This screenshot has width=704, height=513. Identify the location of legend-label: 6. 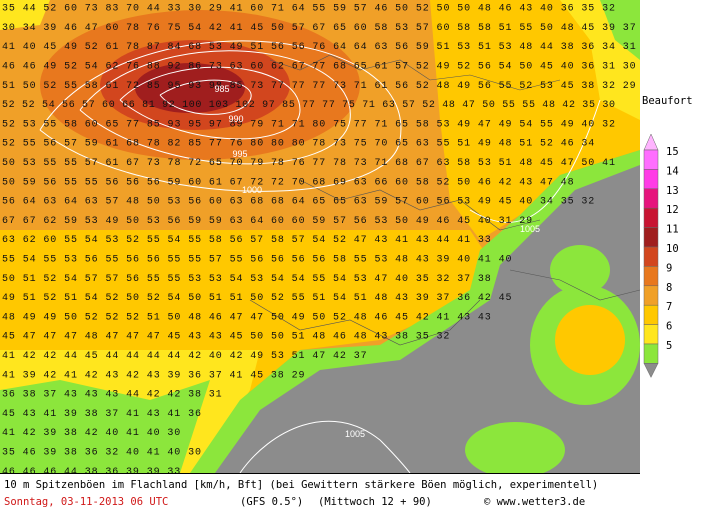
(669, 327).